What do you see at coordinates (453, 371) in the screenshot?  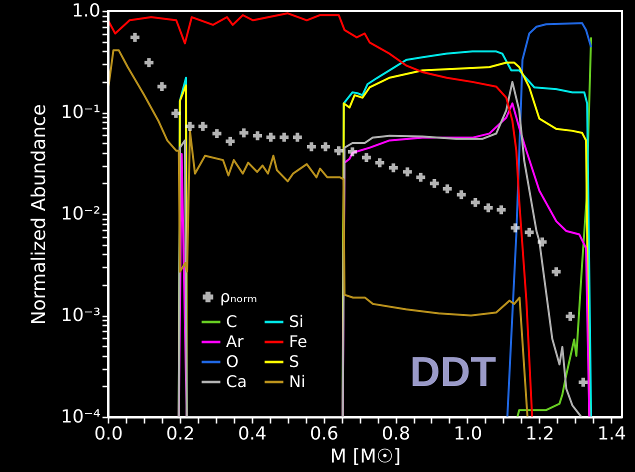 I see `annotation: DDT` at bounding box center [453, 371].